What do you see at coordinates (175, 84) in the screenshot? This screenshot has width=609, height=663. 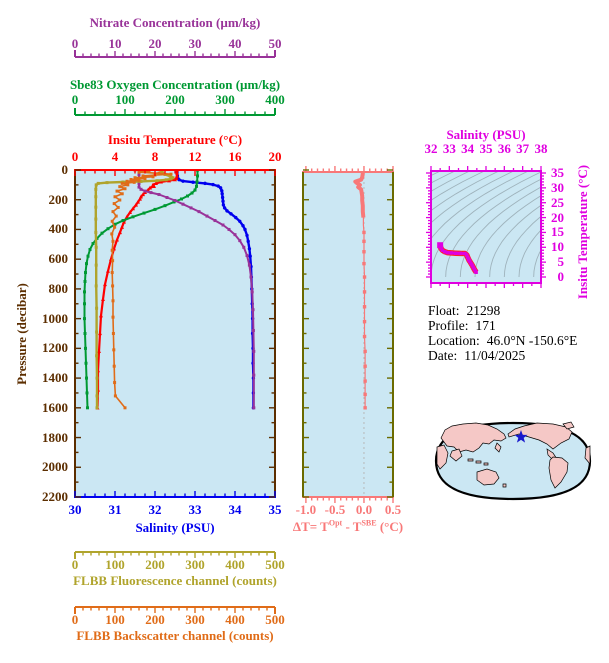 I see `oxygen-axis-title: Sbe83 Oxygen Concentration (µm/kg)` at bounding box center [175, 84].